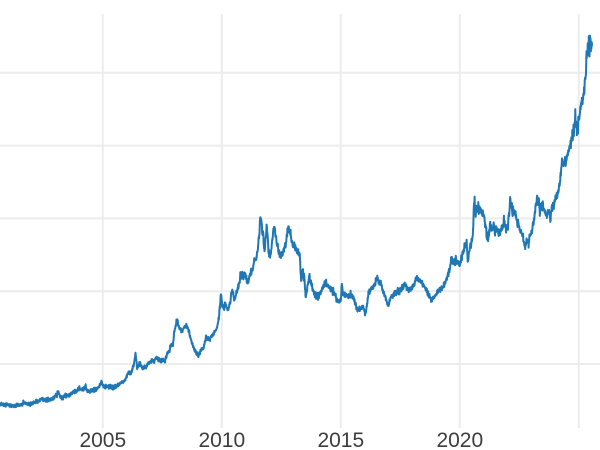 This screenshot has height=450, width=600. I want to click on svg-text: 2015, so click(340, 439).